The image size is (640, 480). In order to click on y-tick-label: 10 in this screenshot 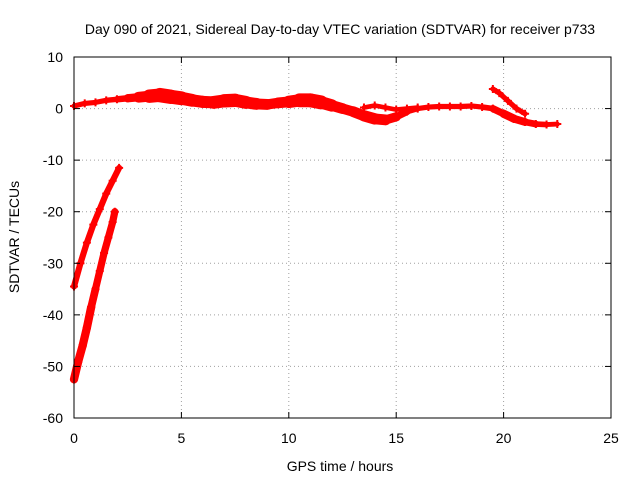, I will do `click(55, 57)`.